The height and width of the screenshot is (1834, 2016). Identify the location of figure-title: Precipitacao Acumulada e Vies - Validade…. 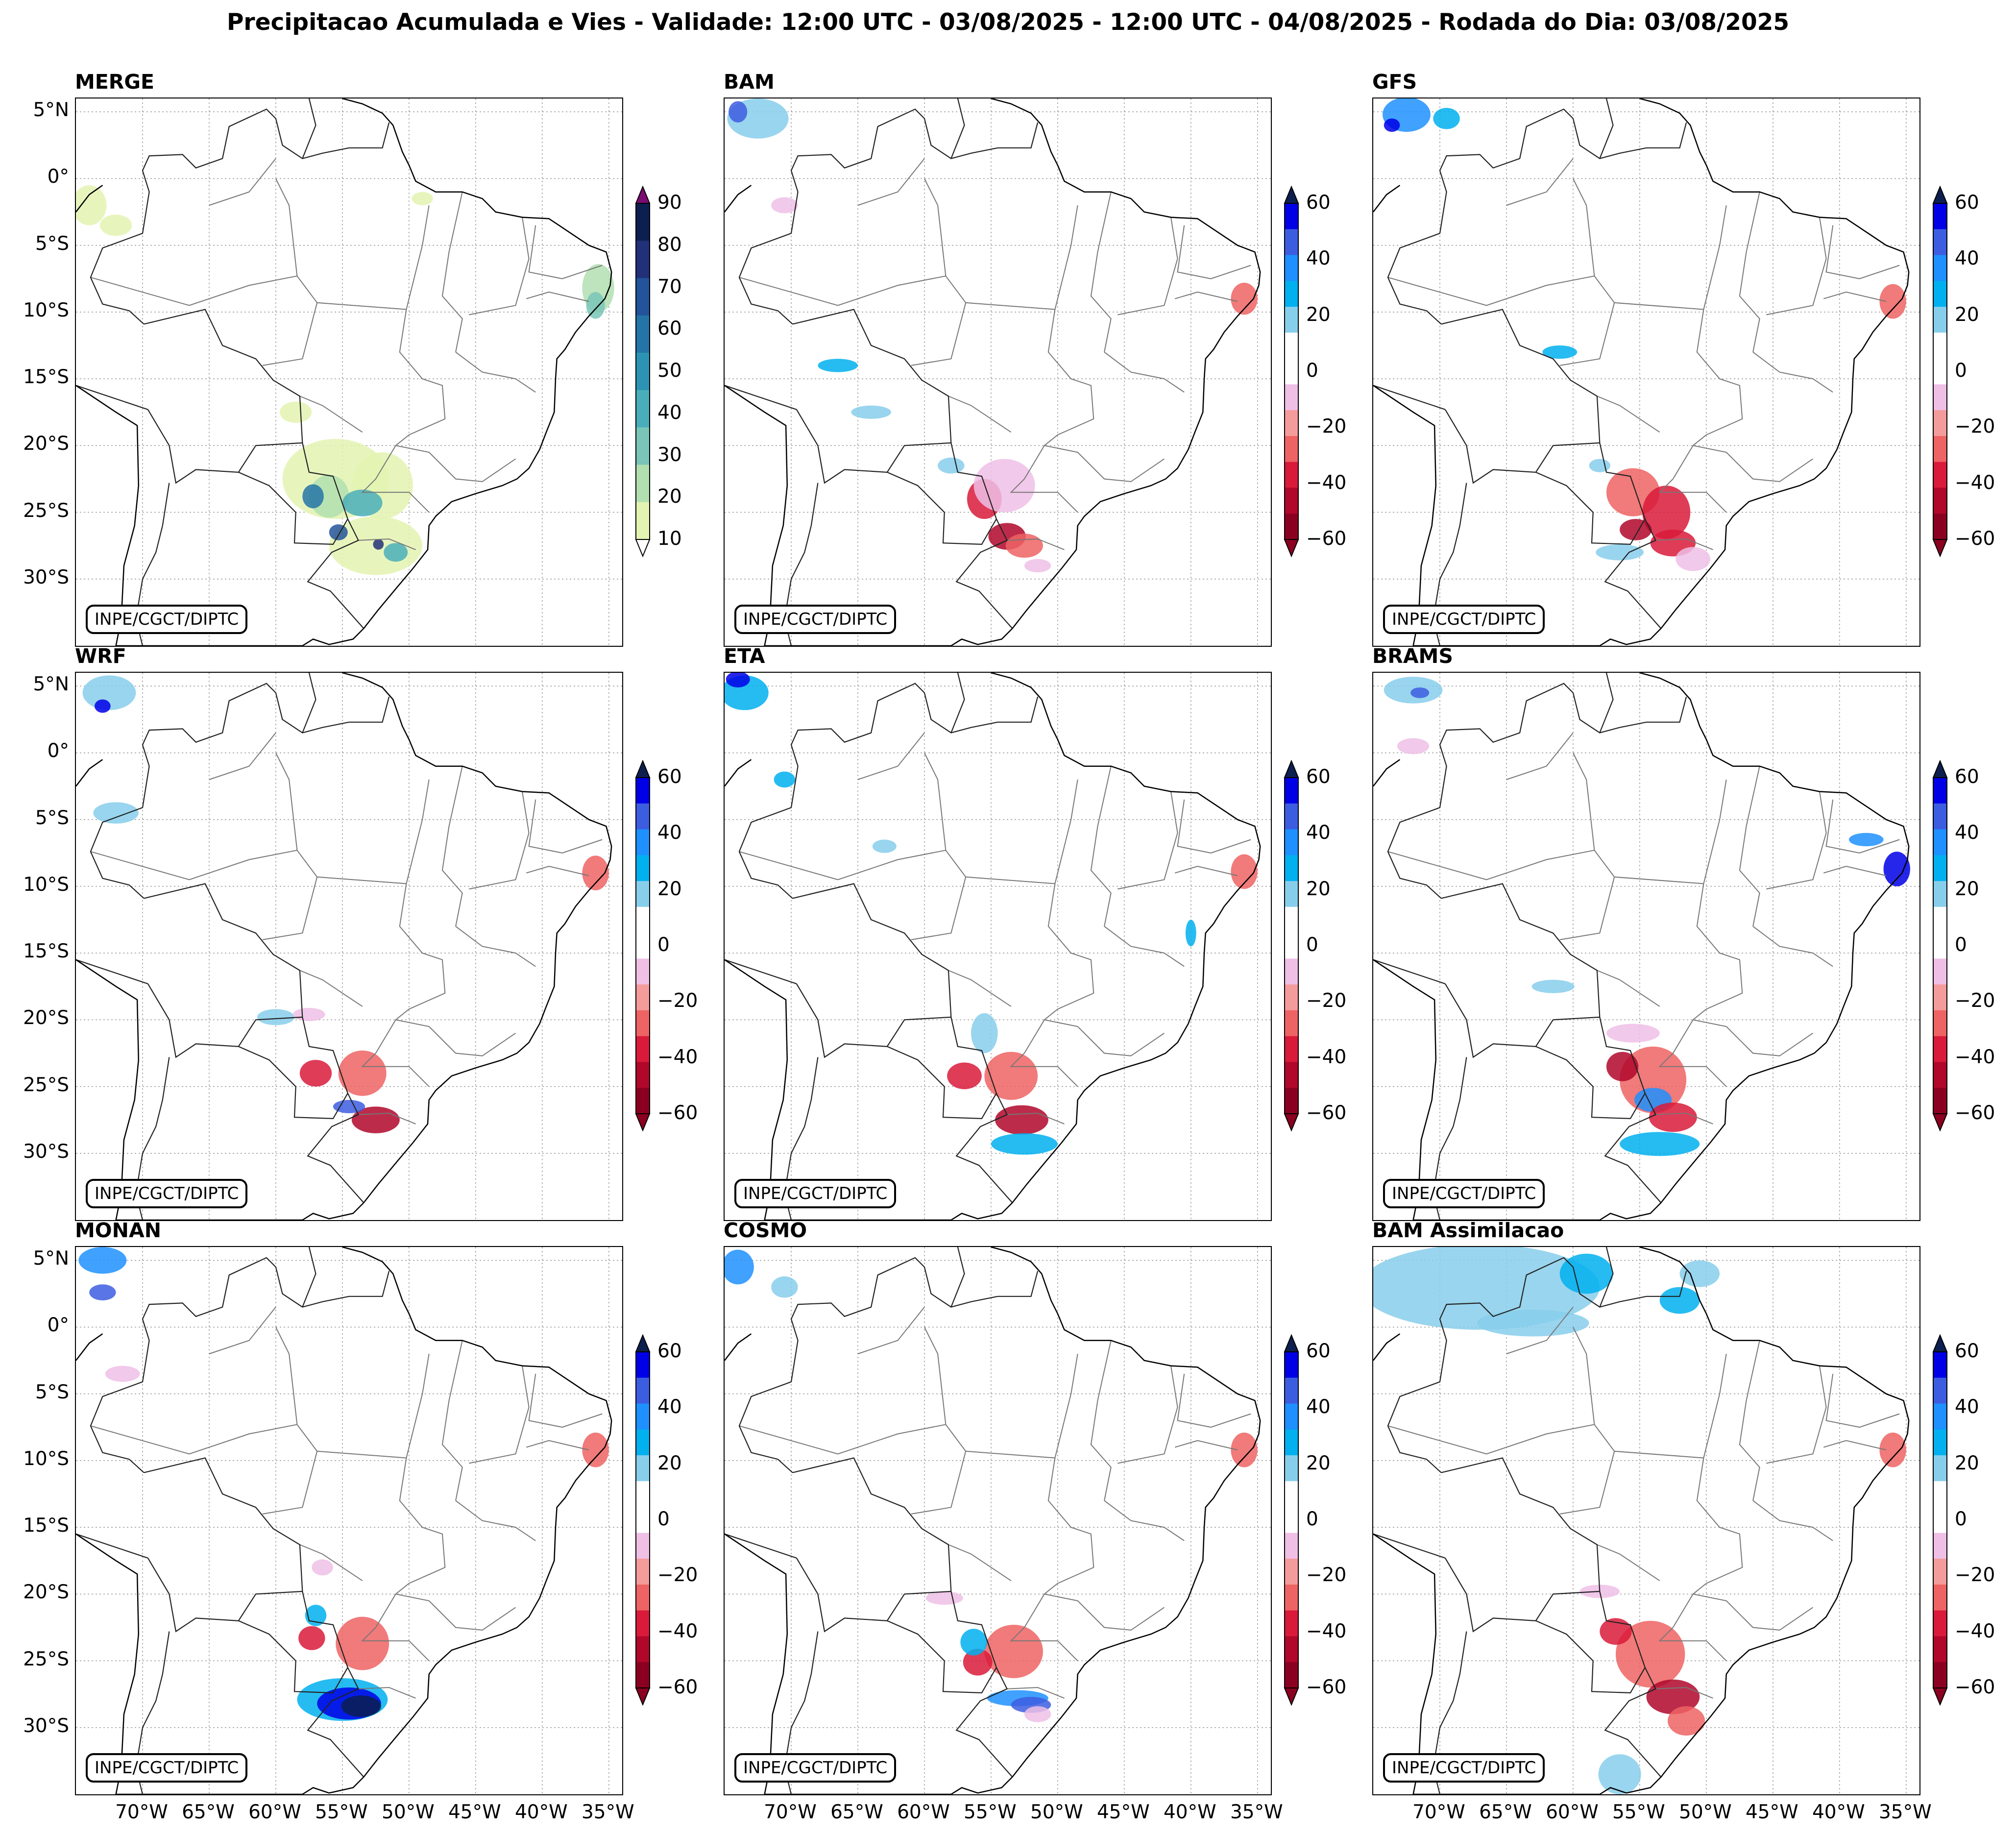
(1008, 22).